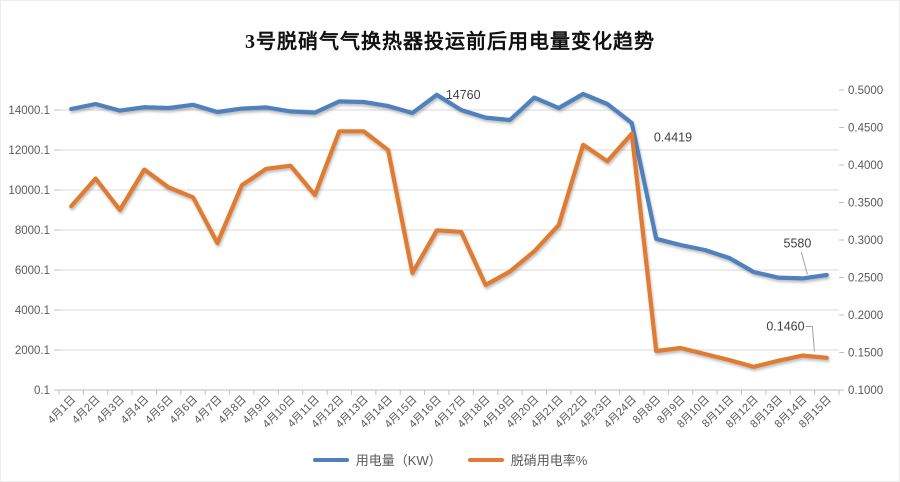 Image resolution: width=900 pixels, height=482 pixels. I want to click on right-axis-tick-label: 0.4500, so click(865, 129).